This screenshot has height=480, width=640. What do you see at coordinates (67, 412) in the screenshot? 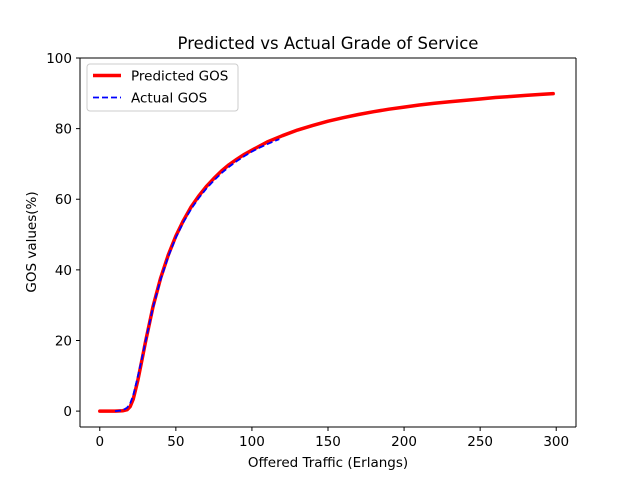
I see `y-tick-label: 0` at bounding box center [67, 412].